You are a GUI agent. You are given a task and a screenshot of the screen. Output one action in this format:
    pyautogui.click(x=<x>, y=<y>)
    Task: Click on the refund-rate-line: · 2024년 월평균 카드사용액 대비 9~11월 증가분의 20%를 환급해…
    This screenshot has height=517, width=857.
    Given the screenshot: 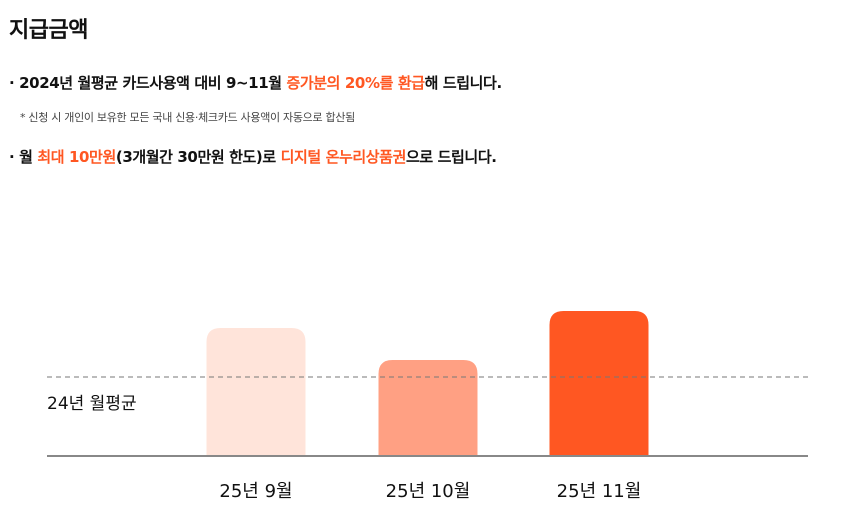 What is the action you would take?
    pyautogui.click(x=255, y=82)
    